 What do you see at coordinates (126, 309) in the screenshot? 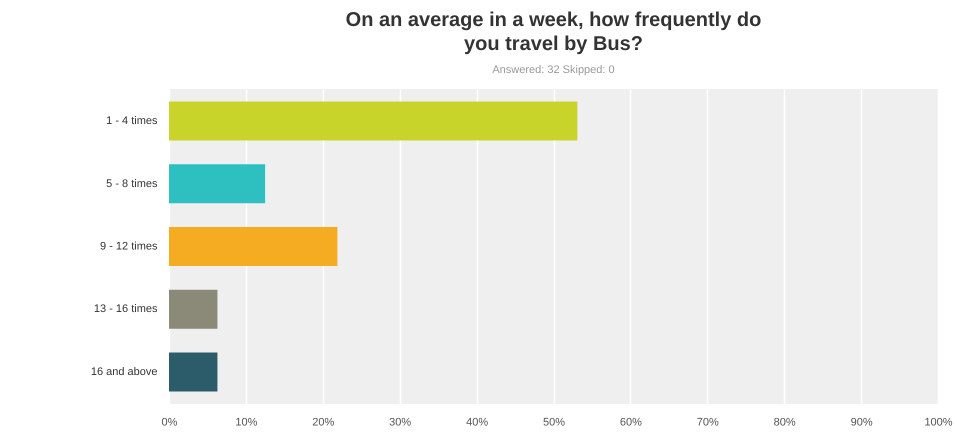
I see `y-tick-label: 13 - 16 times` at bounding box center [126, 309].